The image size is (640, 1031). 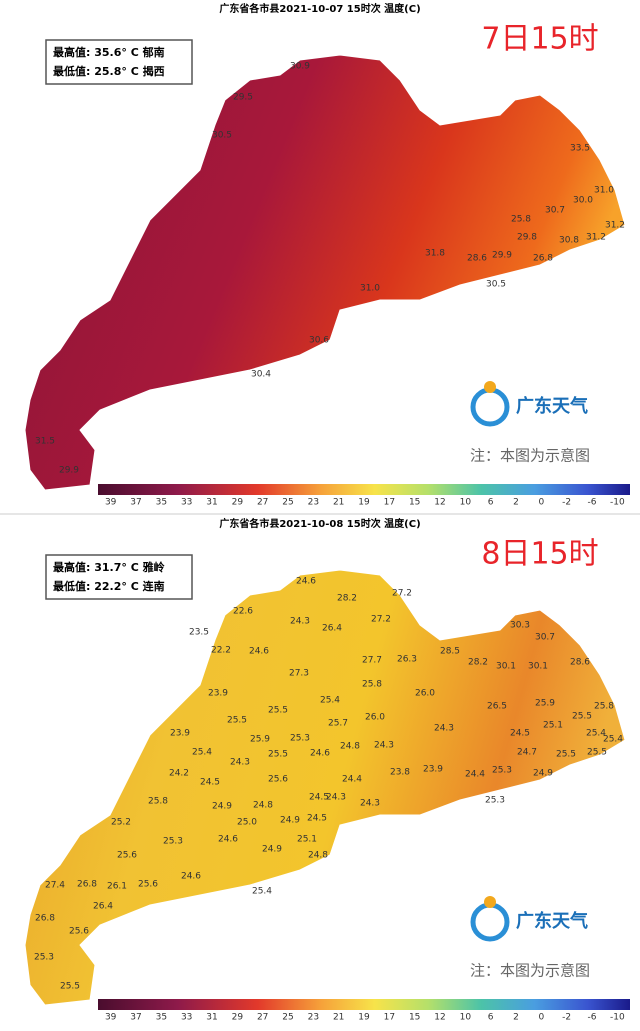 I want to click on colorbar-label: 15, so click(x=414, y=1018).